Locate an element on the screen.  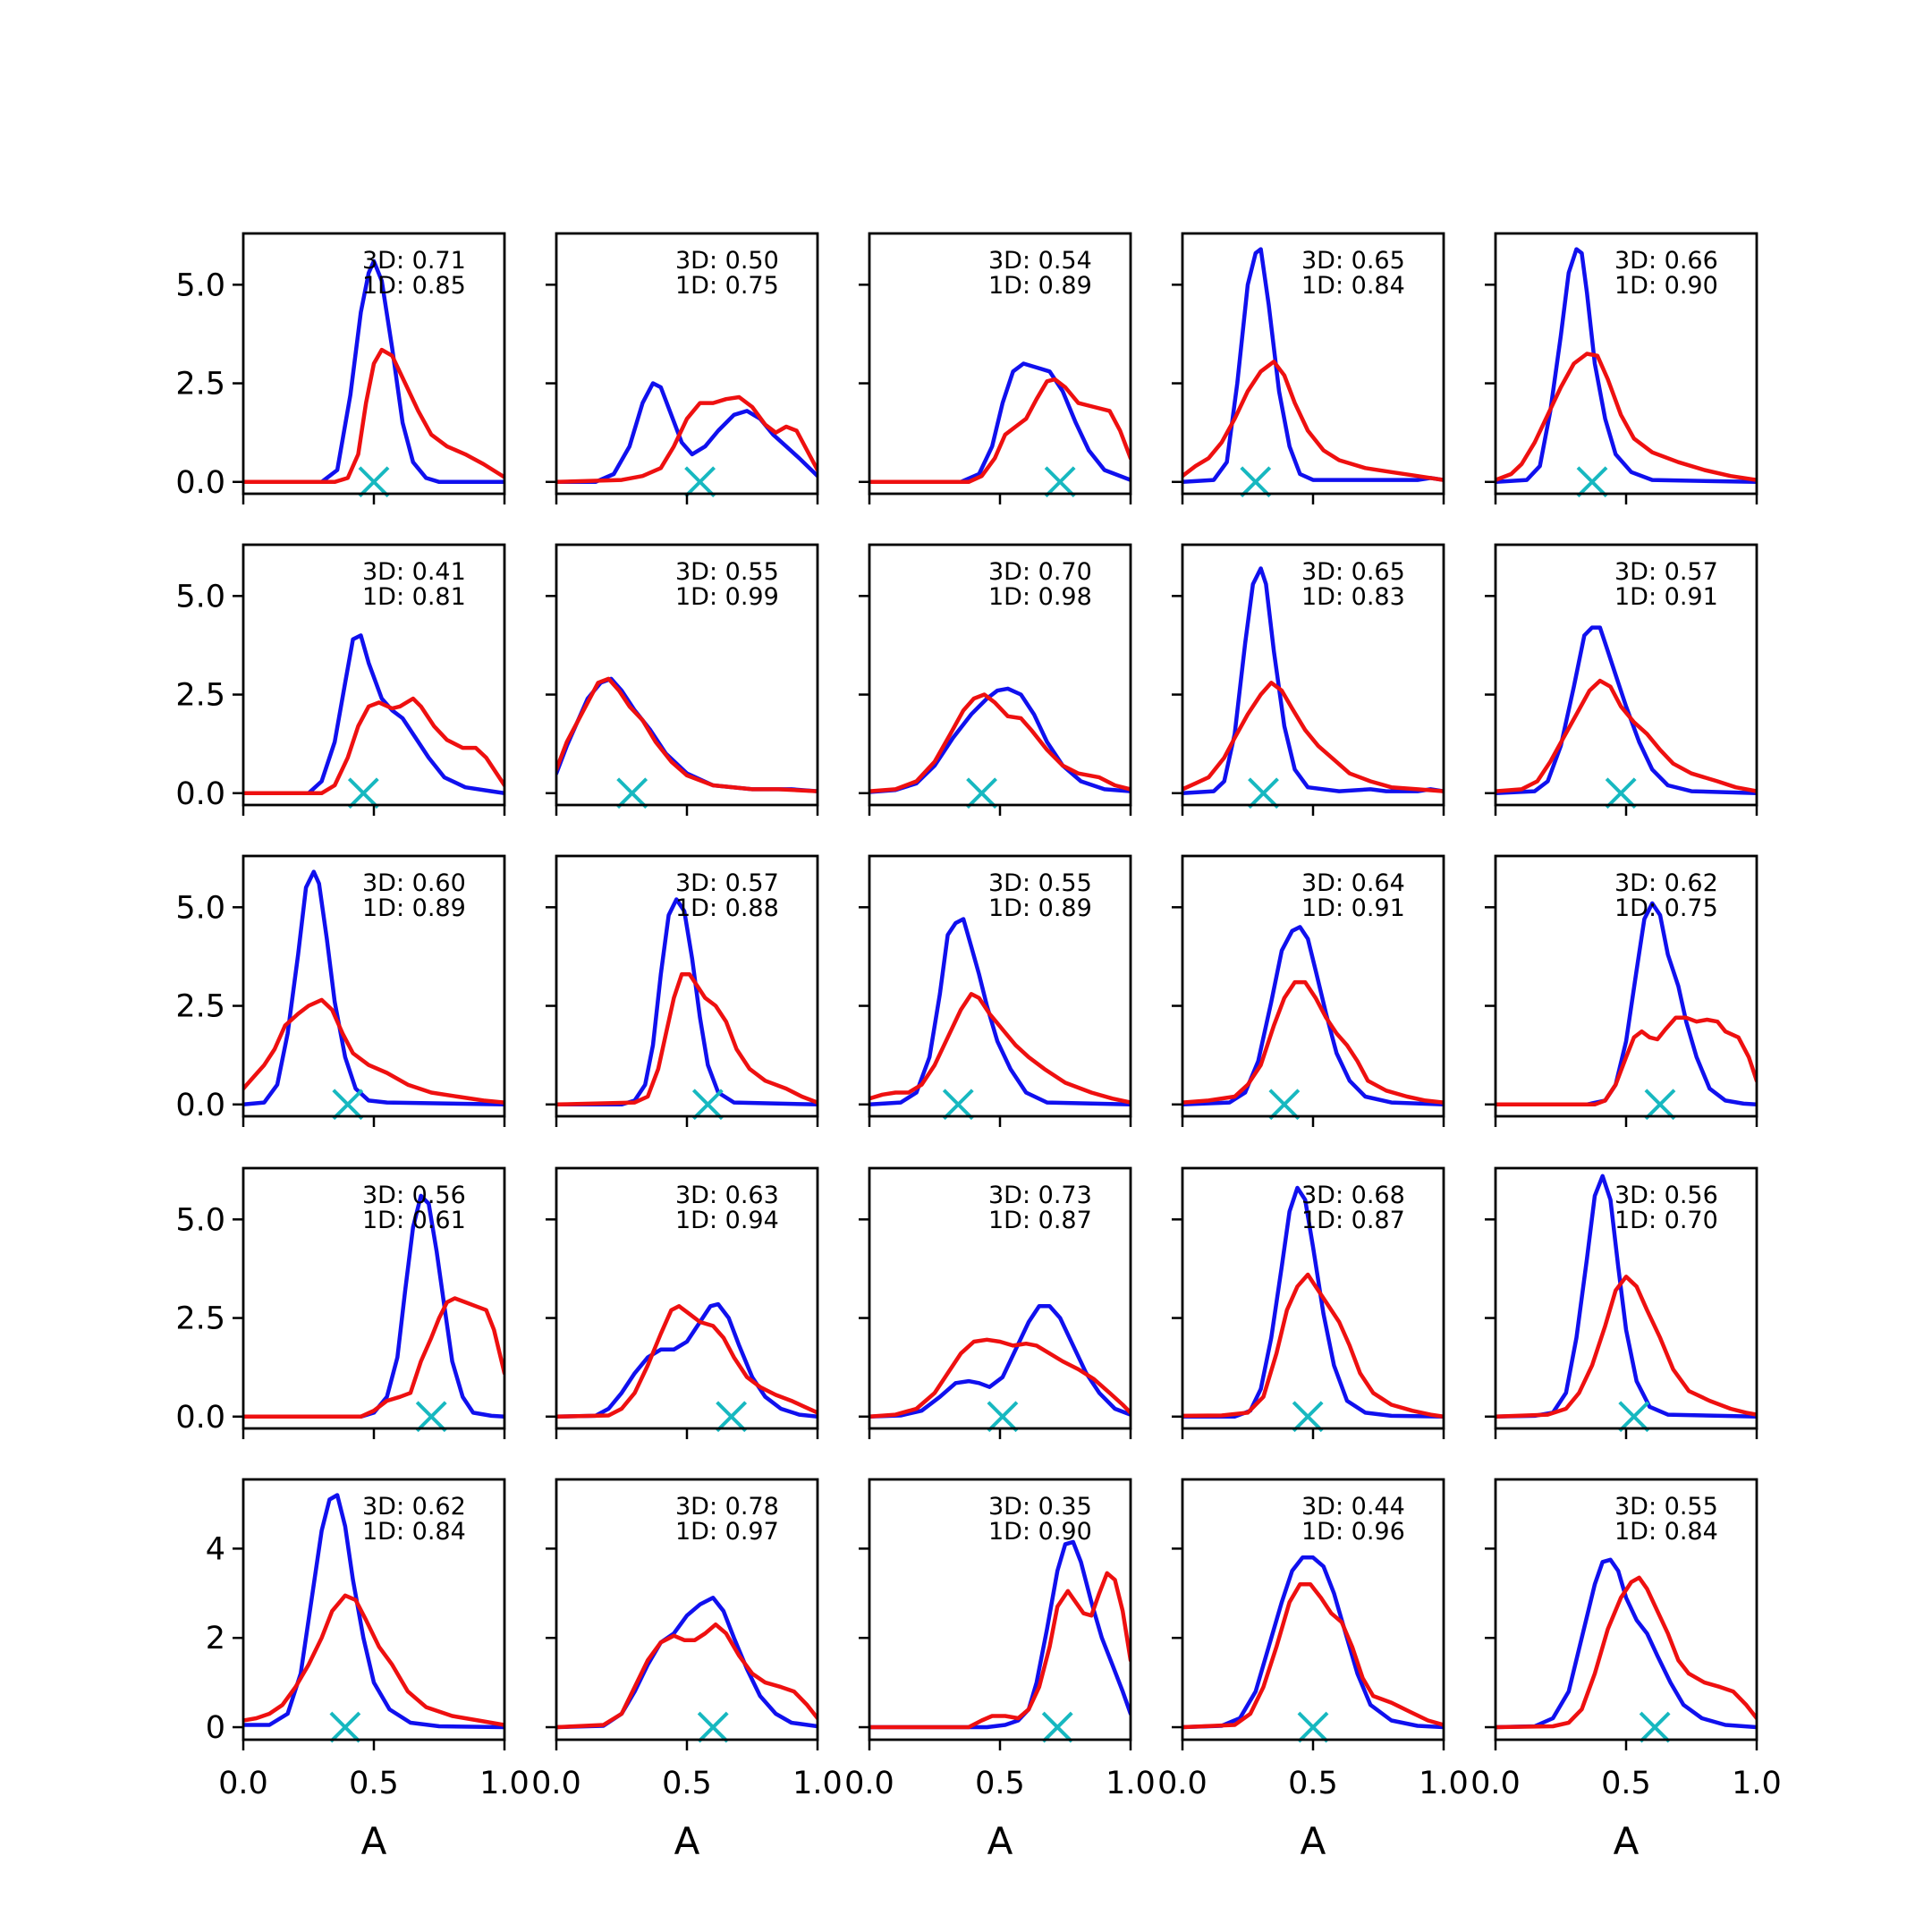
annotation-3d: 3D: 0.65 is located at coordinates (1353, 572).